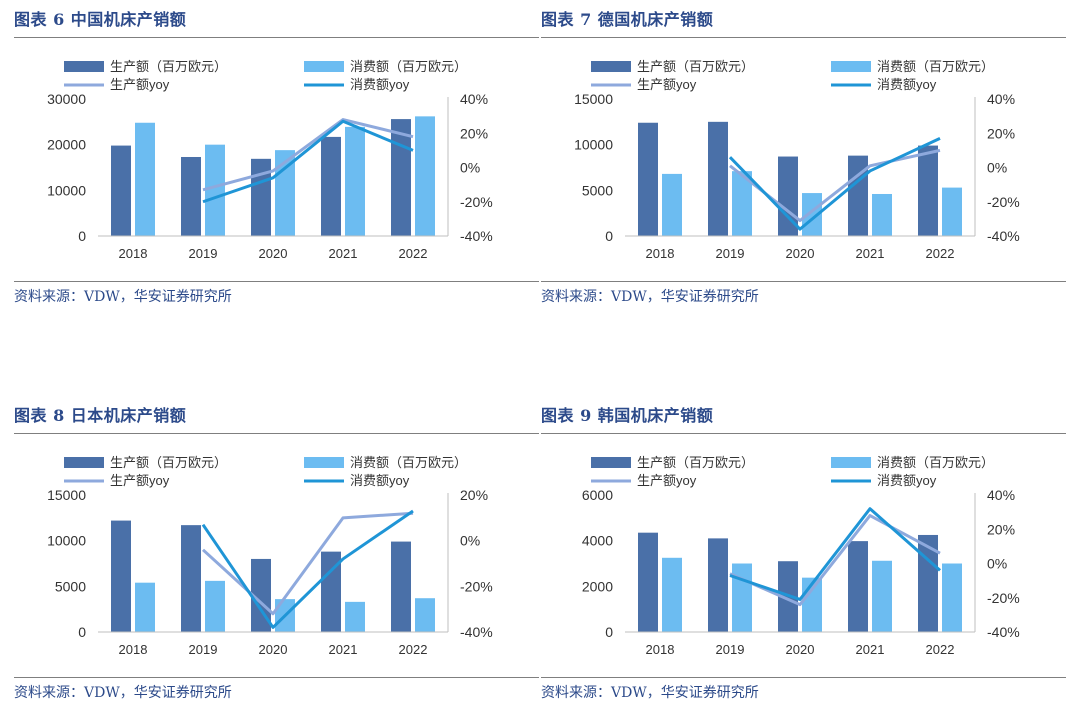 The height and width of the screenshot is (712, 1080). Describe the element at coordinates (100, 415) in the screenshot. I see `panel-title: 图表 8 日本机床产销额` at that location.